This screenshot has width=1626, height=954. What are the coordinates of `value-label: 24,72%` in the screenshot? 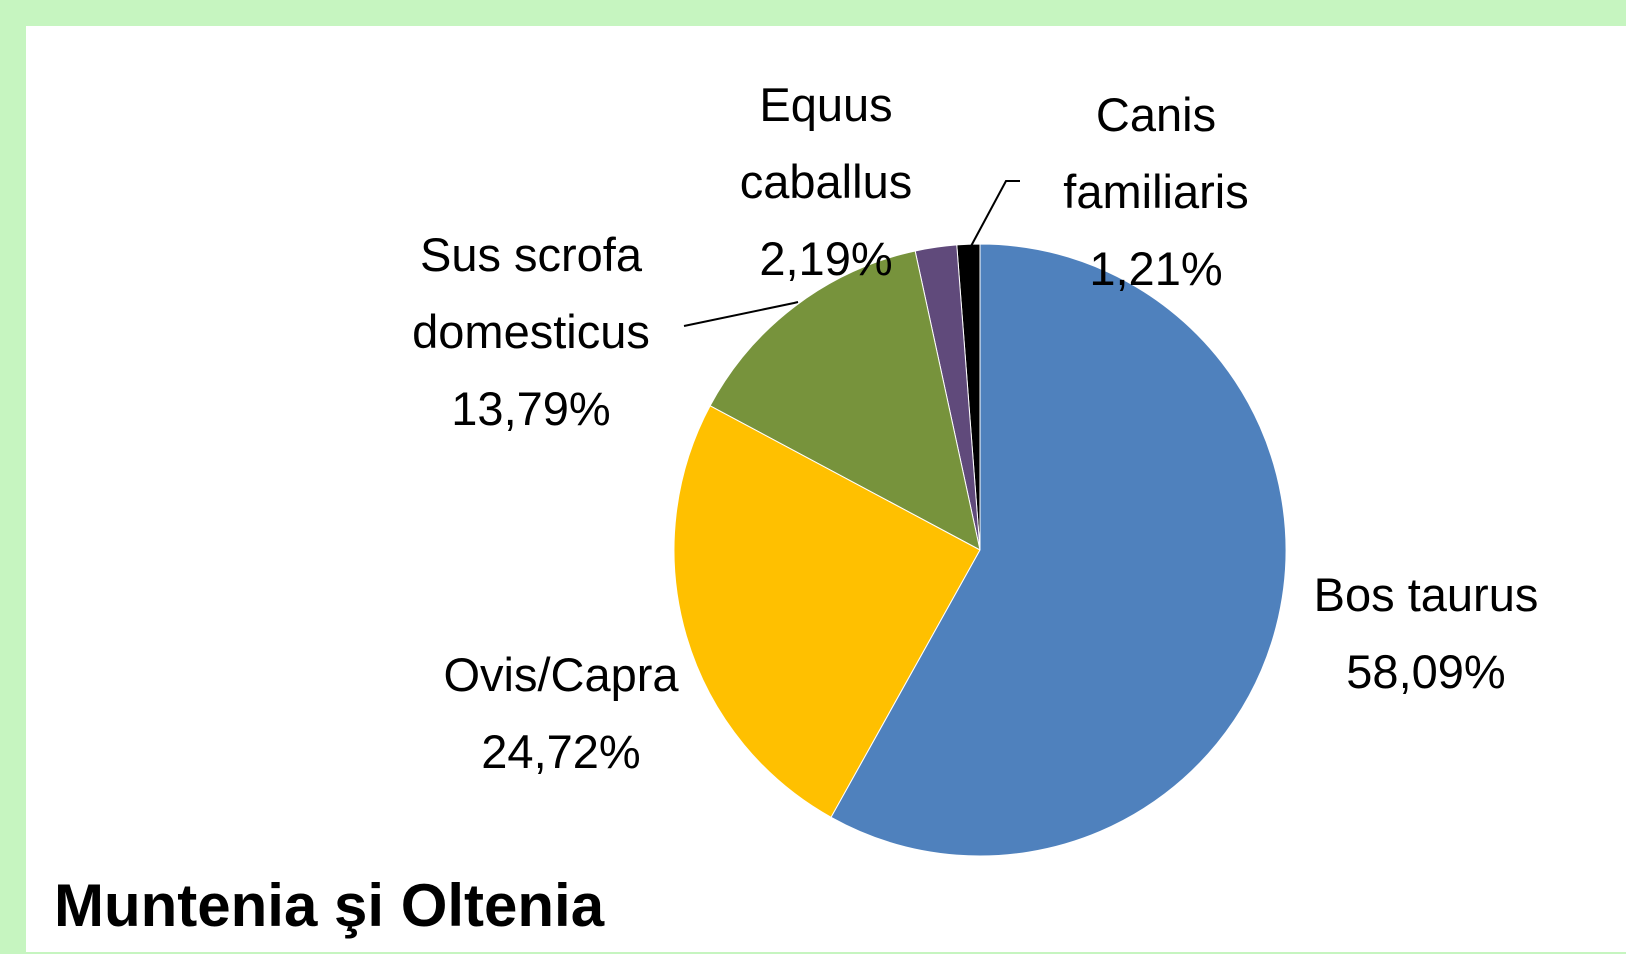 It's located at (561, 751).